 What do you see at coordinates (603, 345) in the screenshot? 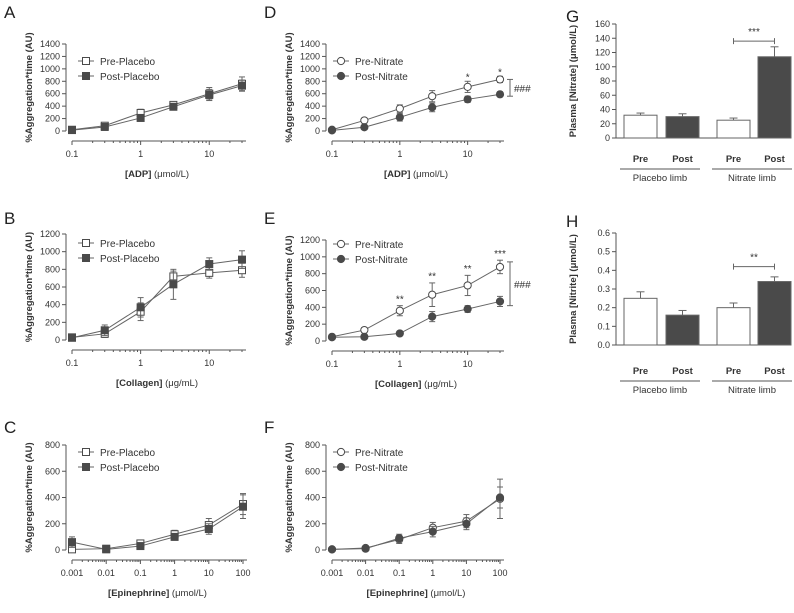
I see `y-tick-label: 0.0` at bounding box center [603, 345].